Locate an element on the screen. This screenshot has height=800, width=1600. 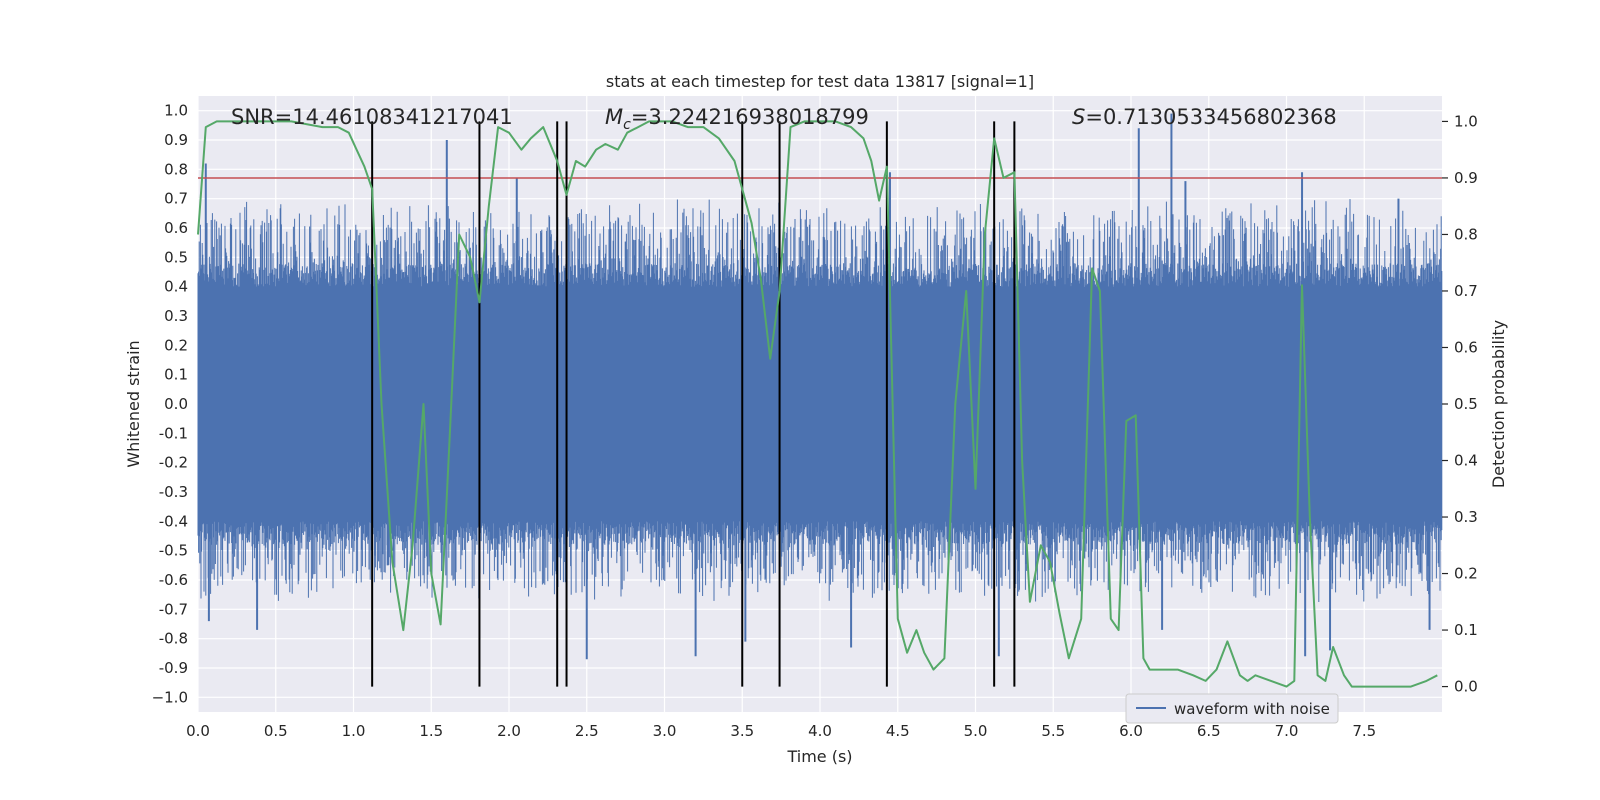
y2-tick-label: 0.2 is located at coordinates (1466, 574).